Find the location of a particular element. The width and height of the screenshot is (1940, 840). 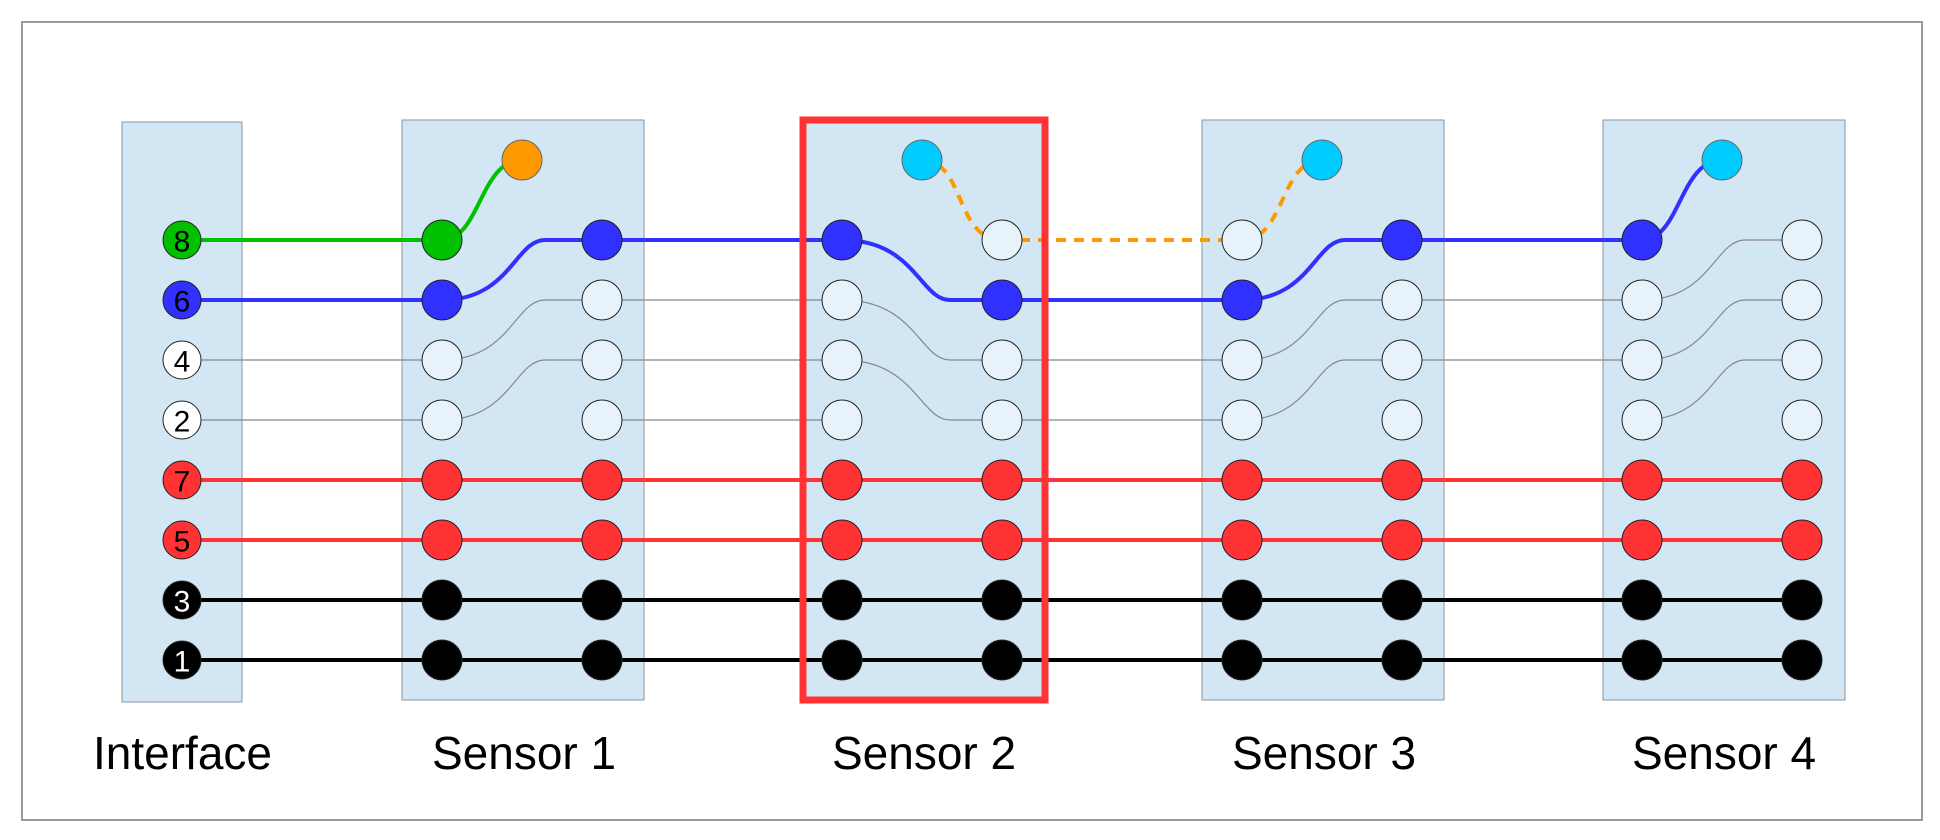

sensor-4-indicator is located at coordinates (1722, 160).